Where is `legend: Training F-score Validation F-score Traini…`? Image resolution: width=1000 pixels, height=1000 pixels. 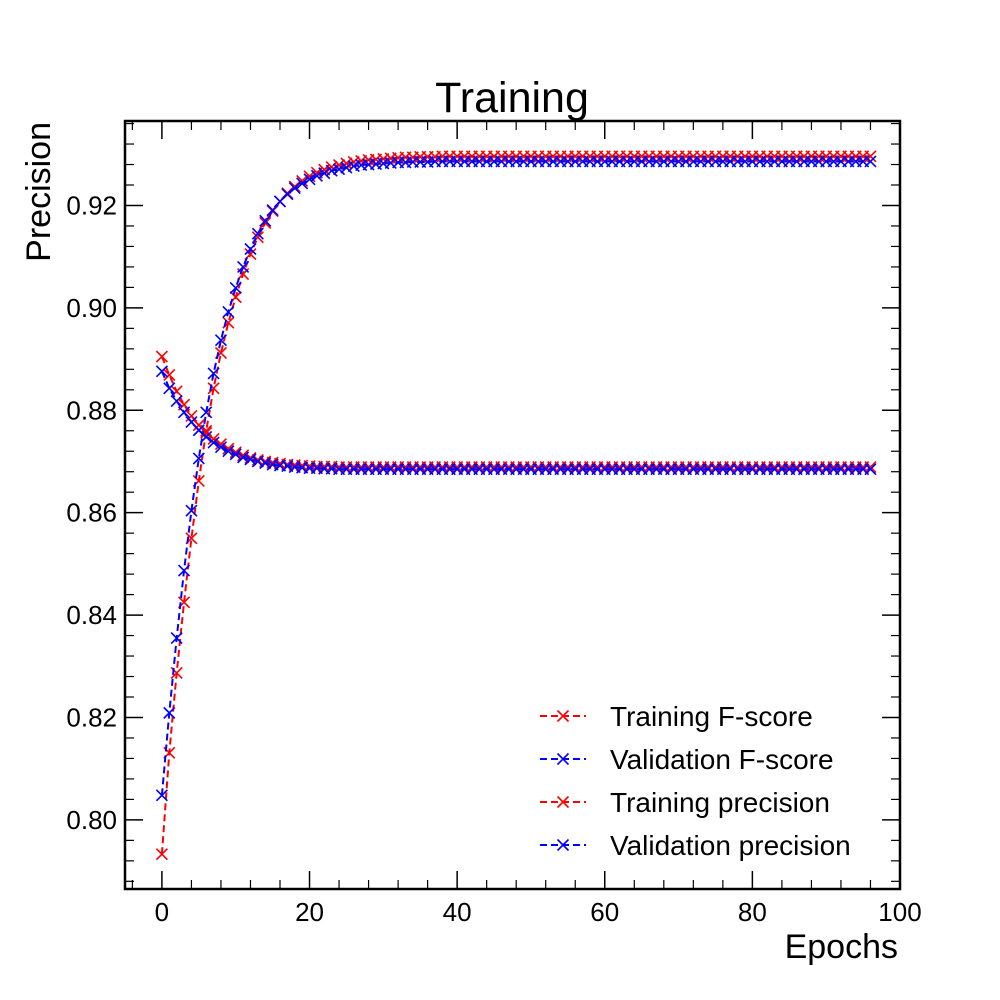
legend: Training F-score Validation F-score Traini… is located at coordinates (695, 781).